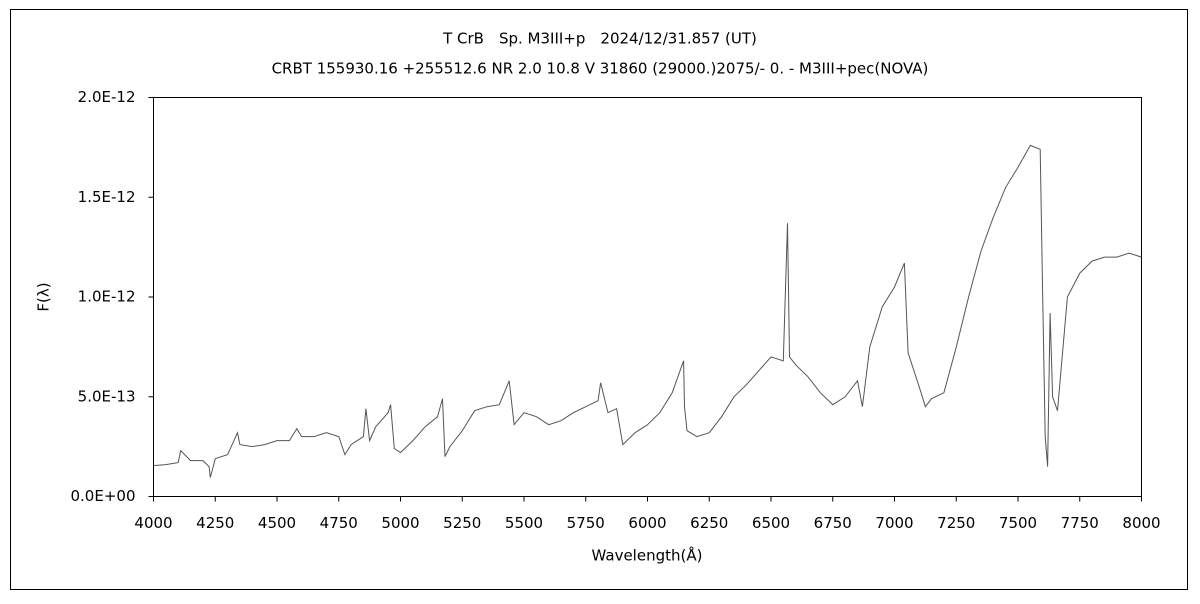  What do you see at coordinates (1080, 523) in the screenshot?
I see `x-tick-label: 7750` at bounding box center [1080, 523].